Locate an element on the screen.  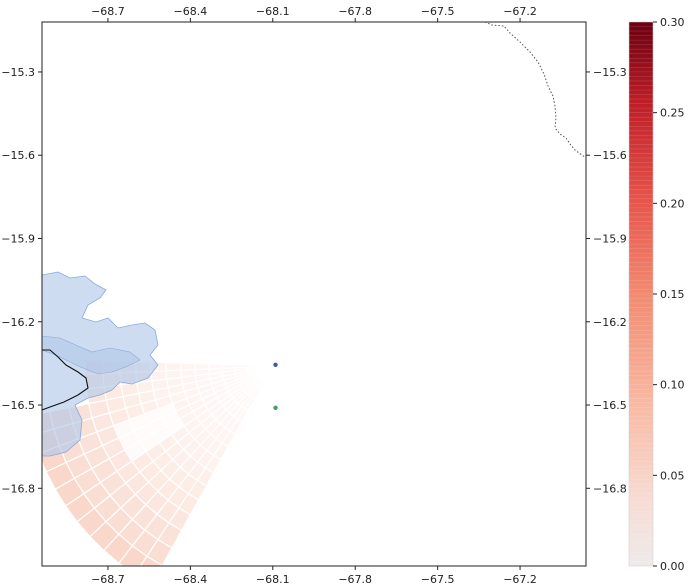
x-bottom-tick-label: −67.2 is located at coordinates (520, 579).